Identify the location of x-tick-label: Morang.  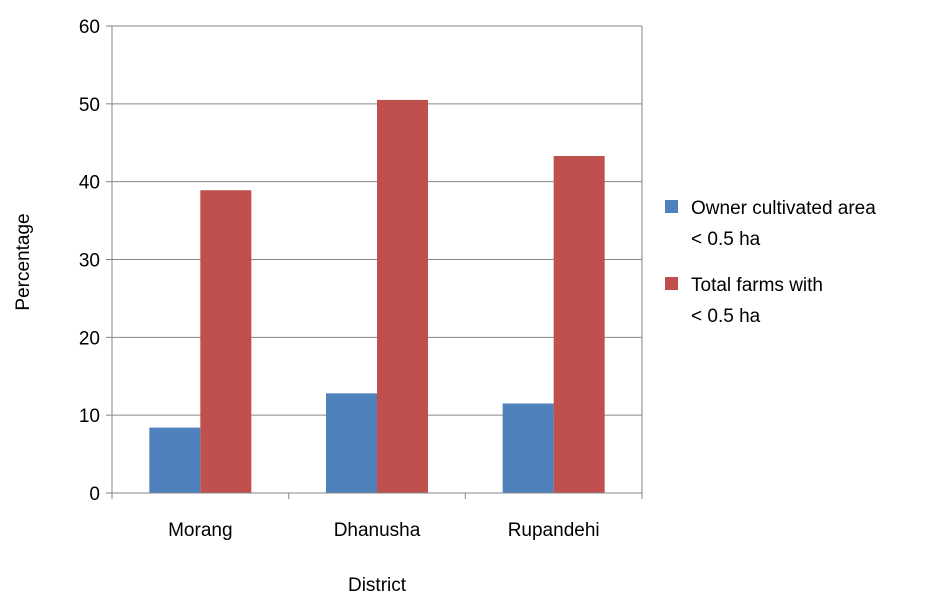
(200, 530).